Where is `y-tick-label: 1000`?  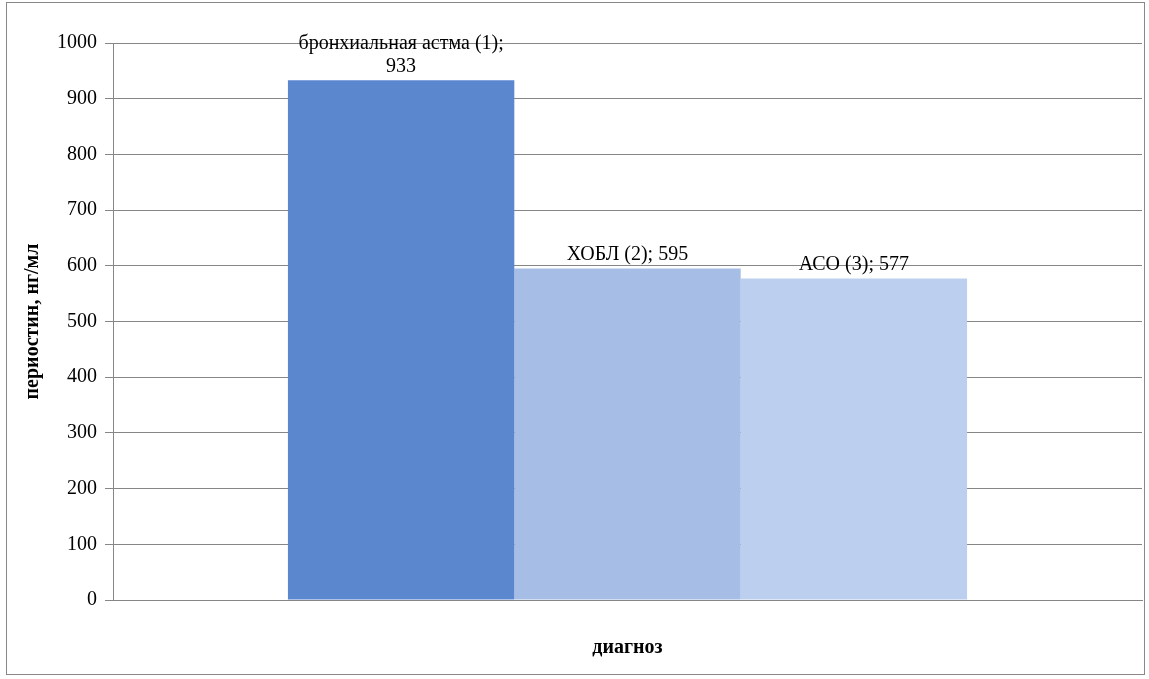 y-tick-label: 1000 is located at coordinates (77, 41).